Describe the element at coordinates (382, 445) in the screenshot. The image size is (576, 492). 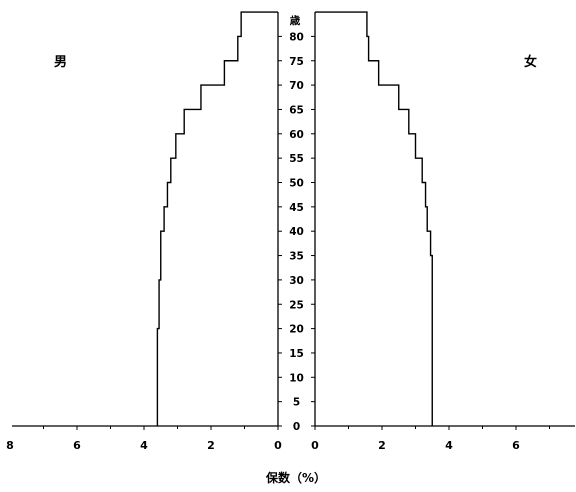
I see `female-x-tick-label-2: 2` at that location.